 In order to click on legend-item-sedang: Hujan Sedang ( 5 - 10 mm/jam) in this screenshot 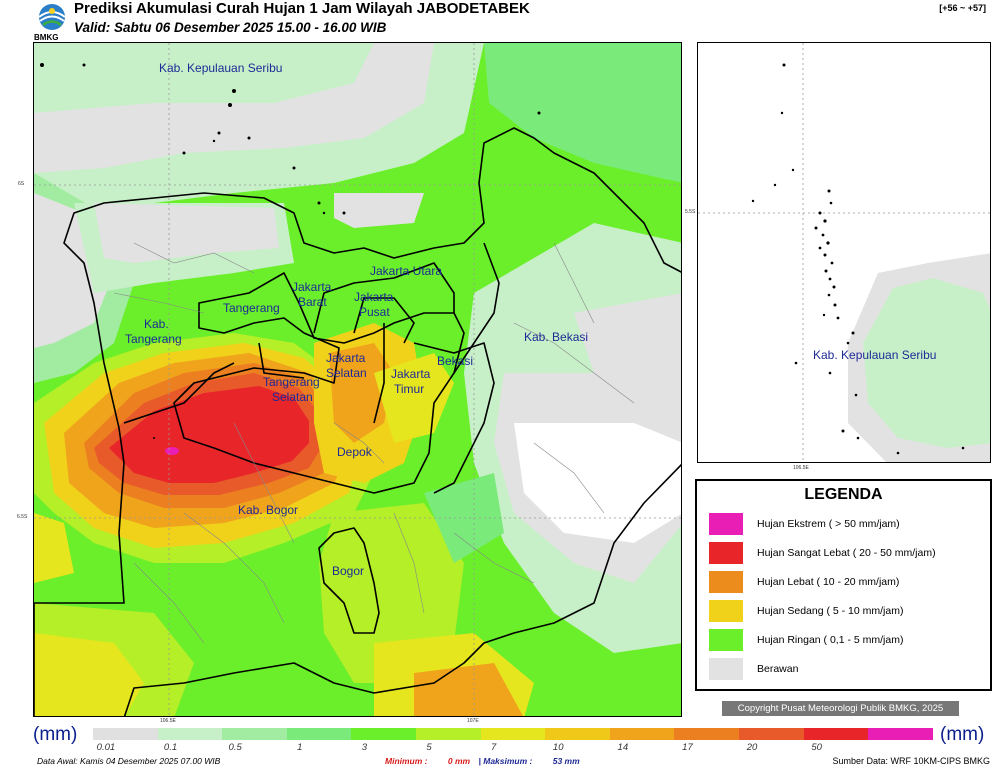, I will do `click(806, 611)`.